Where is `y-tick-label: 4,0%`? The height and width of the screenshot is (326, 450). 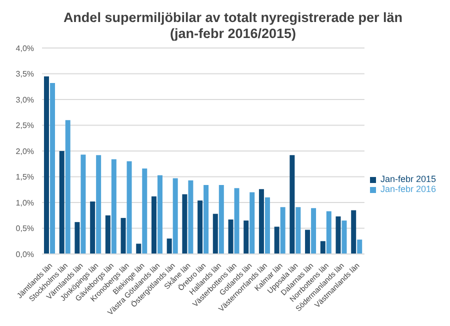
y-tick-label: 4,0% is located at coordinates (25, 48).